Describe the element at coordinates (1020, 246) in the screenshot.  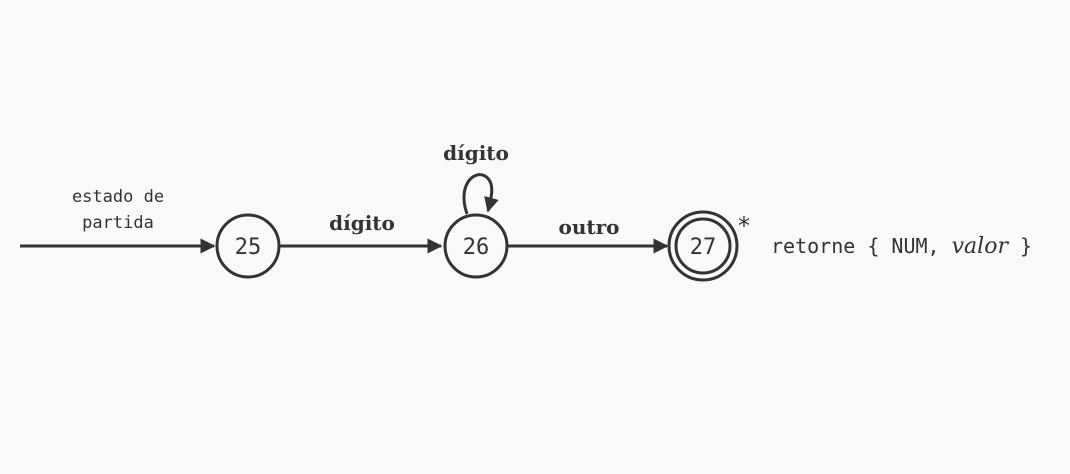
I see `action-suffix: }` at that location.